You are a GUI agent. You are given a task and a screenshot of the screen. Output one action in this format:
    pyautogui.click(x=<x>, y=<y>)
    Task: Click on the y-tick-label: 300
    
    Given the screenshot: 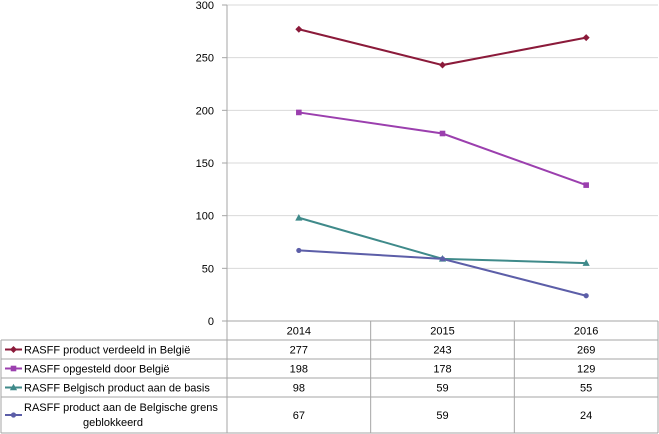 What is the action you would take?
    pyautogui.click(x=205, y=6)
    